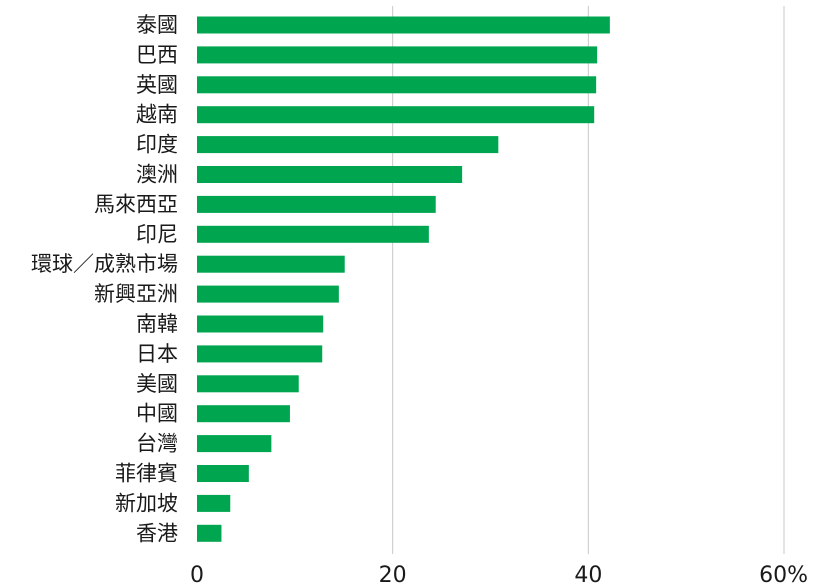 The image size is (833, 586). I want to click on category-label: 巴西, so click(157, 55).